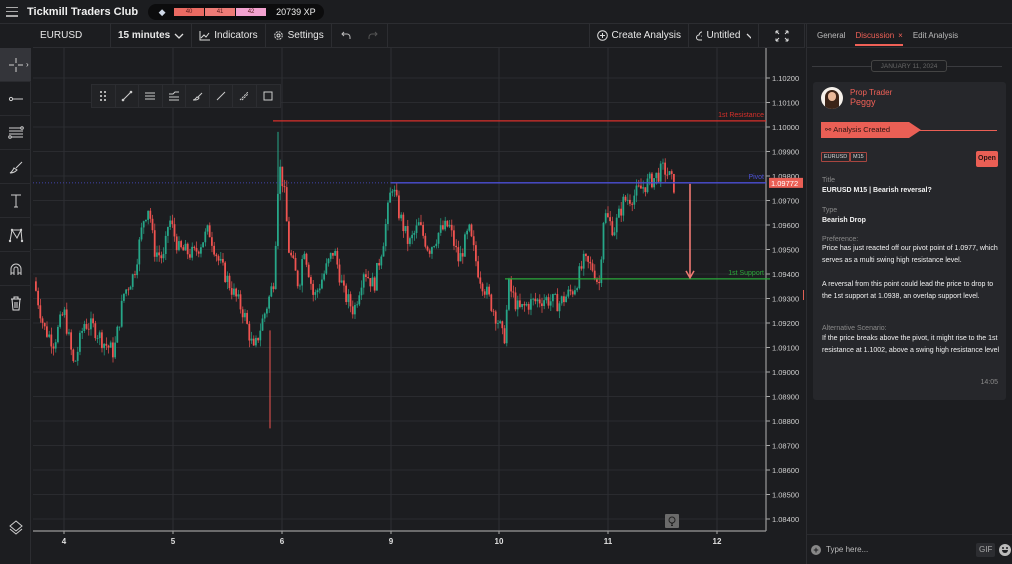  Describe the element at coordinates (756, 177) in the screenshot. I see `svg-text: Pivot` at that location.